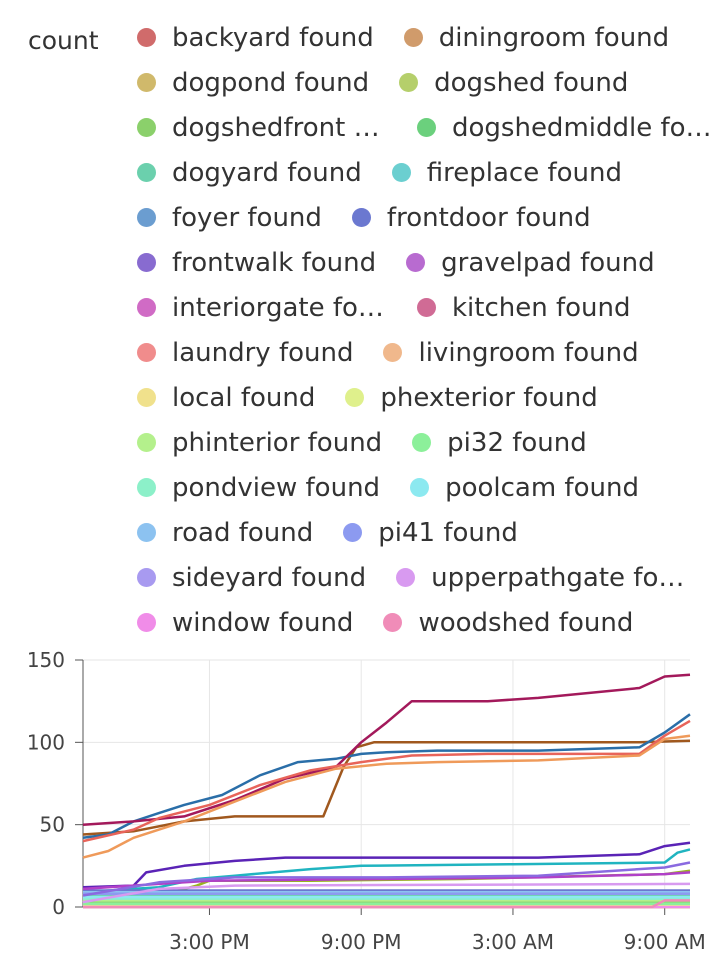  What do you see at coordinates (52, 825) in the screenshot?
I see `y-tick-label: 50` at bounding box center [52, 825].